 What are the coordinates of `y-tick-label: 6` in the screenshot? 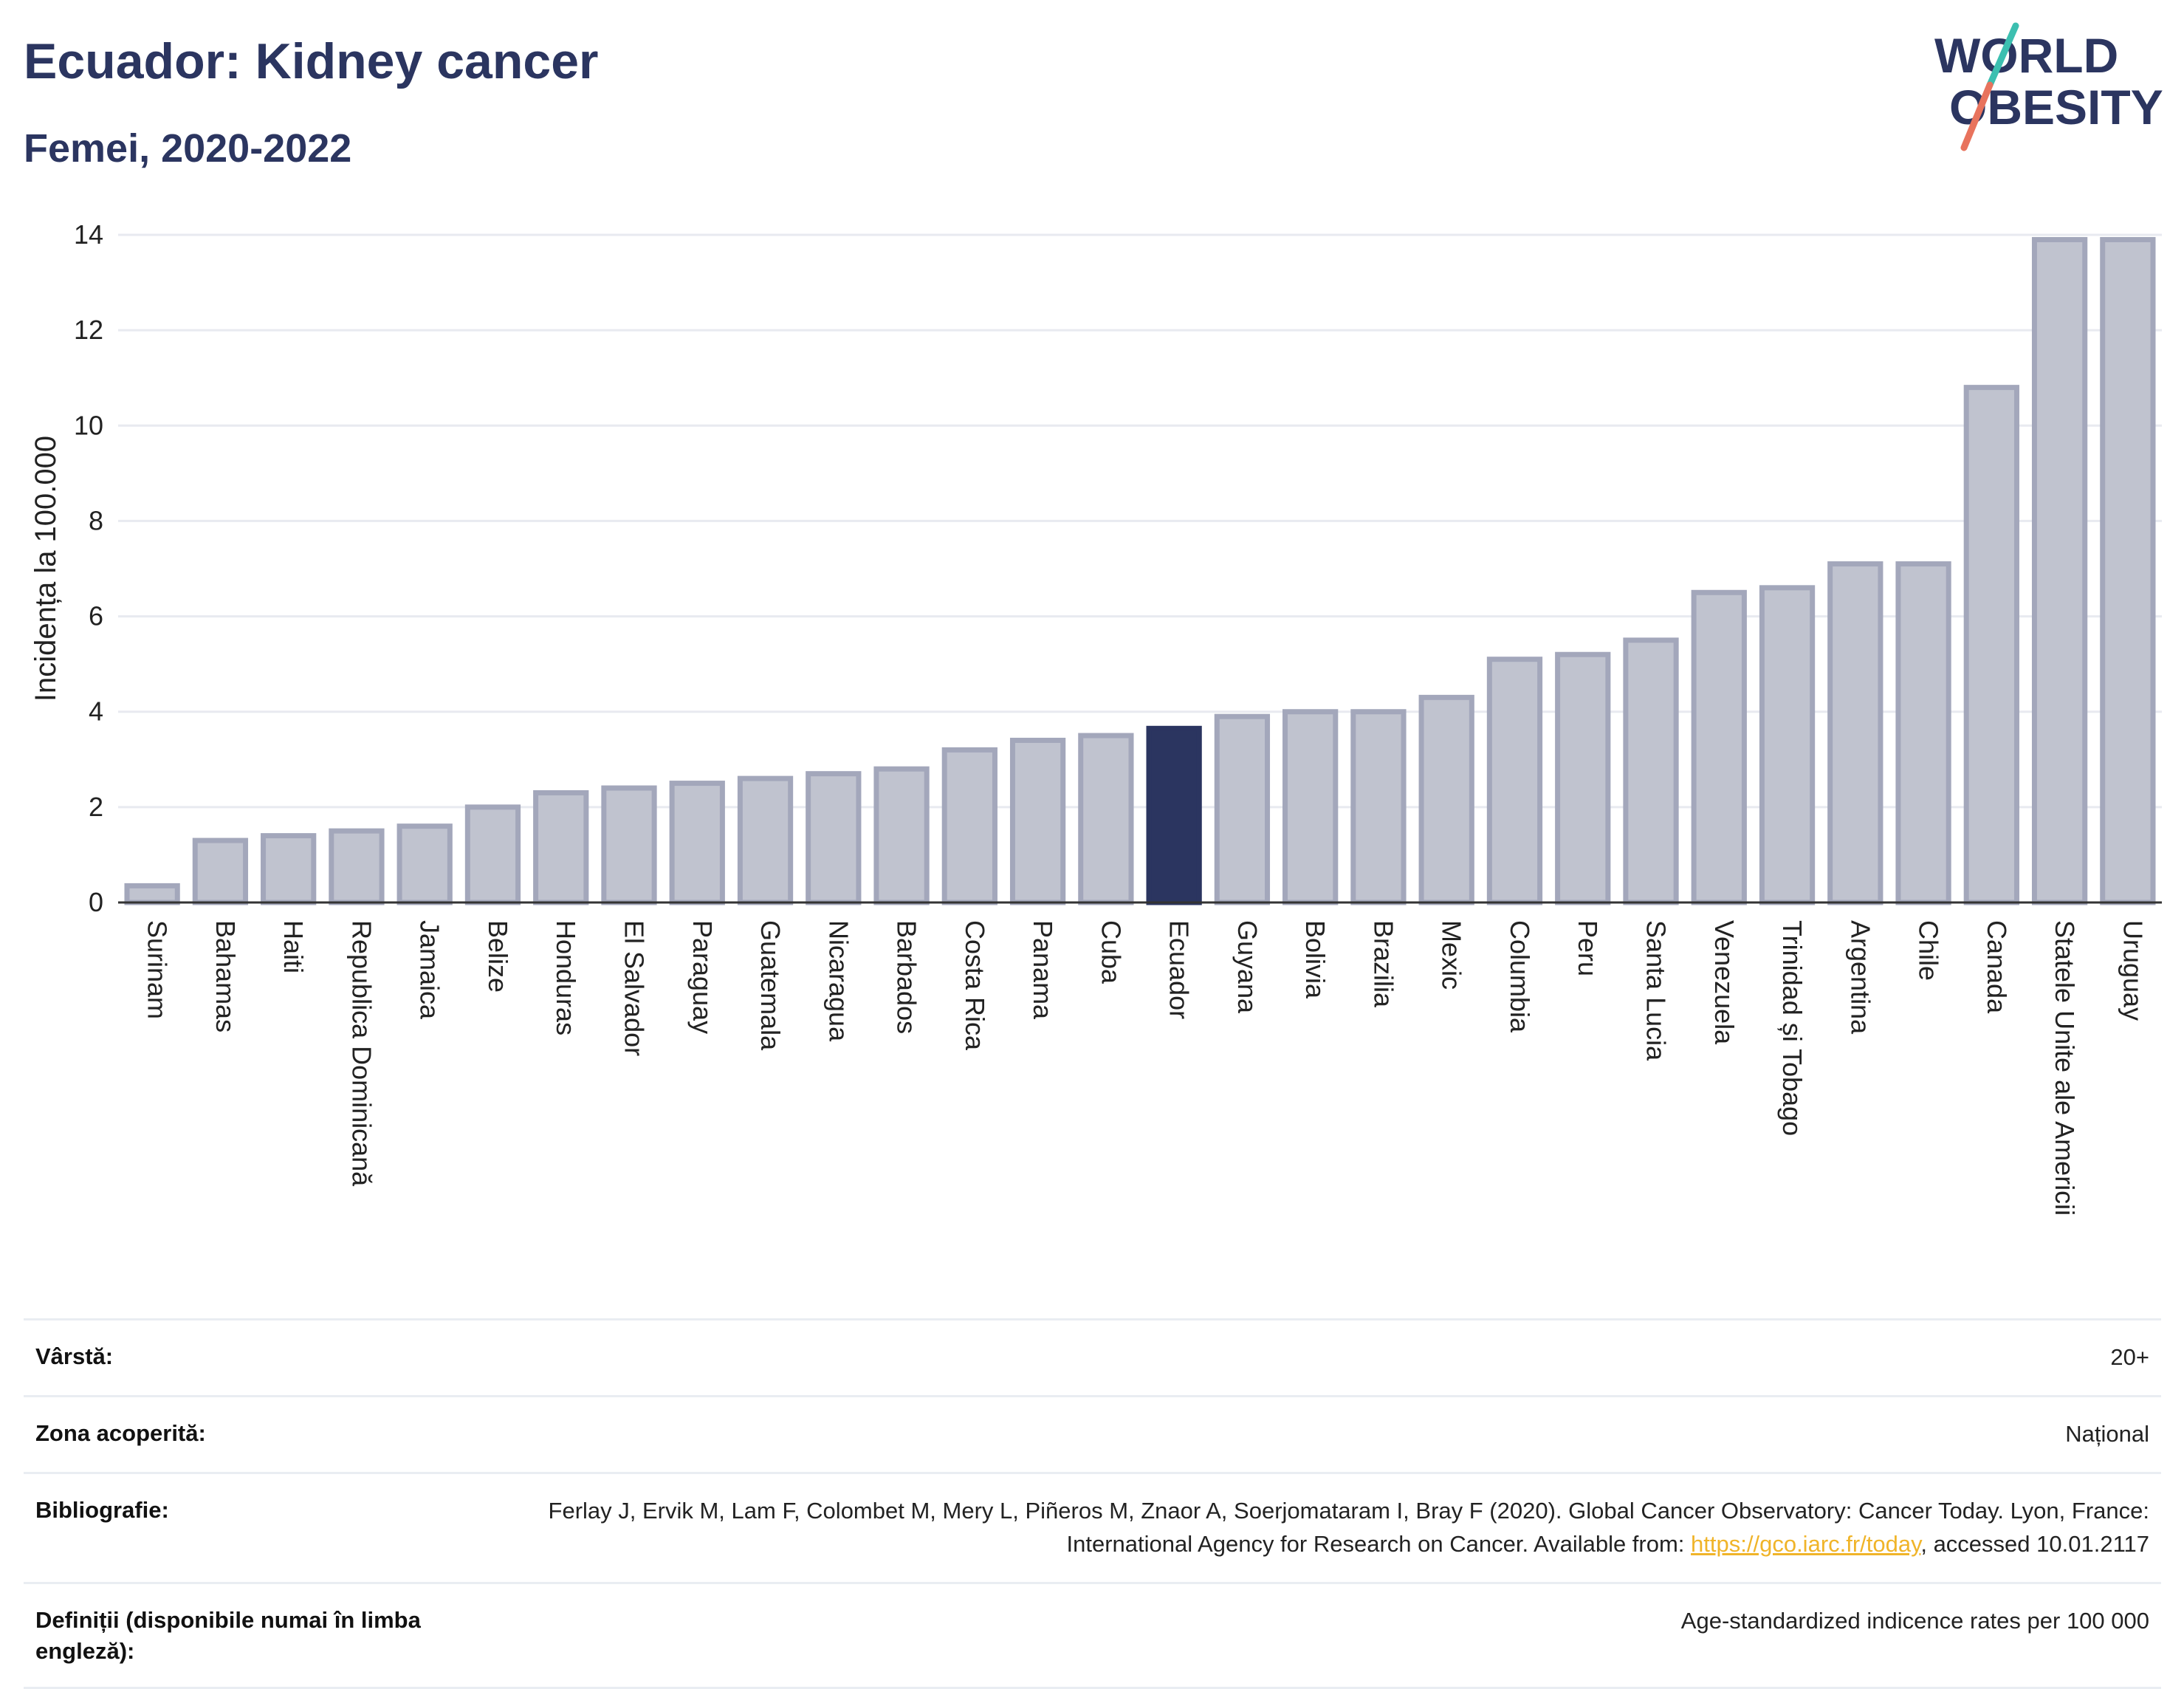 It's located at (96, 616).